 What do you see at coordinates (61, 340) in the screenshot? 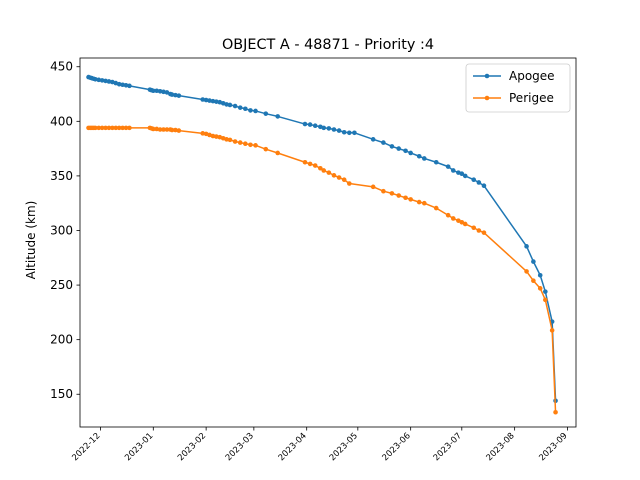
I see `y-tick-label: 200` at bounding box center [61, 340].